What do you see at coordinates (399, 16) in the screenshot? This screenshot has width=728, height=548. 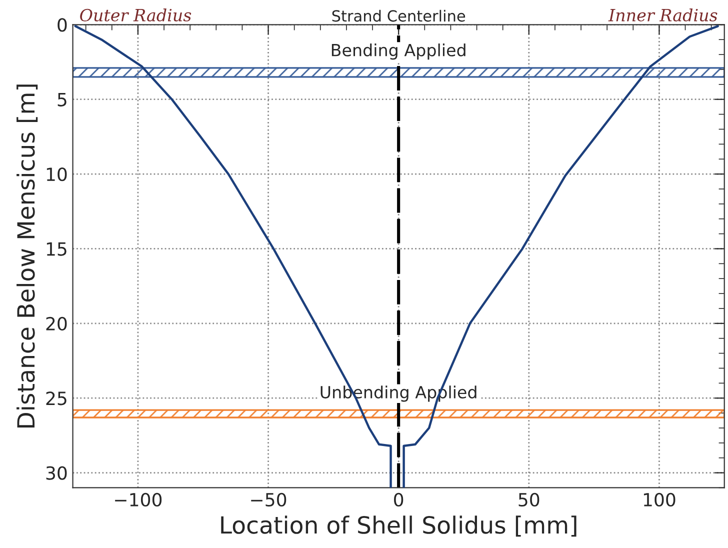 I see `ref-line-label: Strand Centerline` at bounding box center [399, 16].